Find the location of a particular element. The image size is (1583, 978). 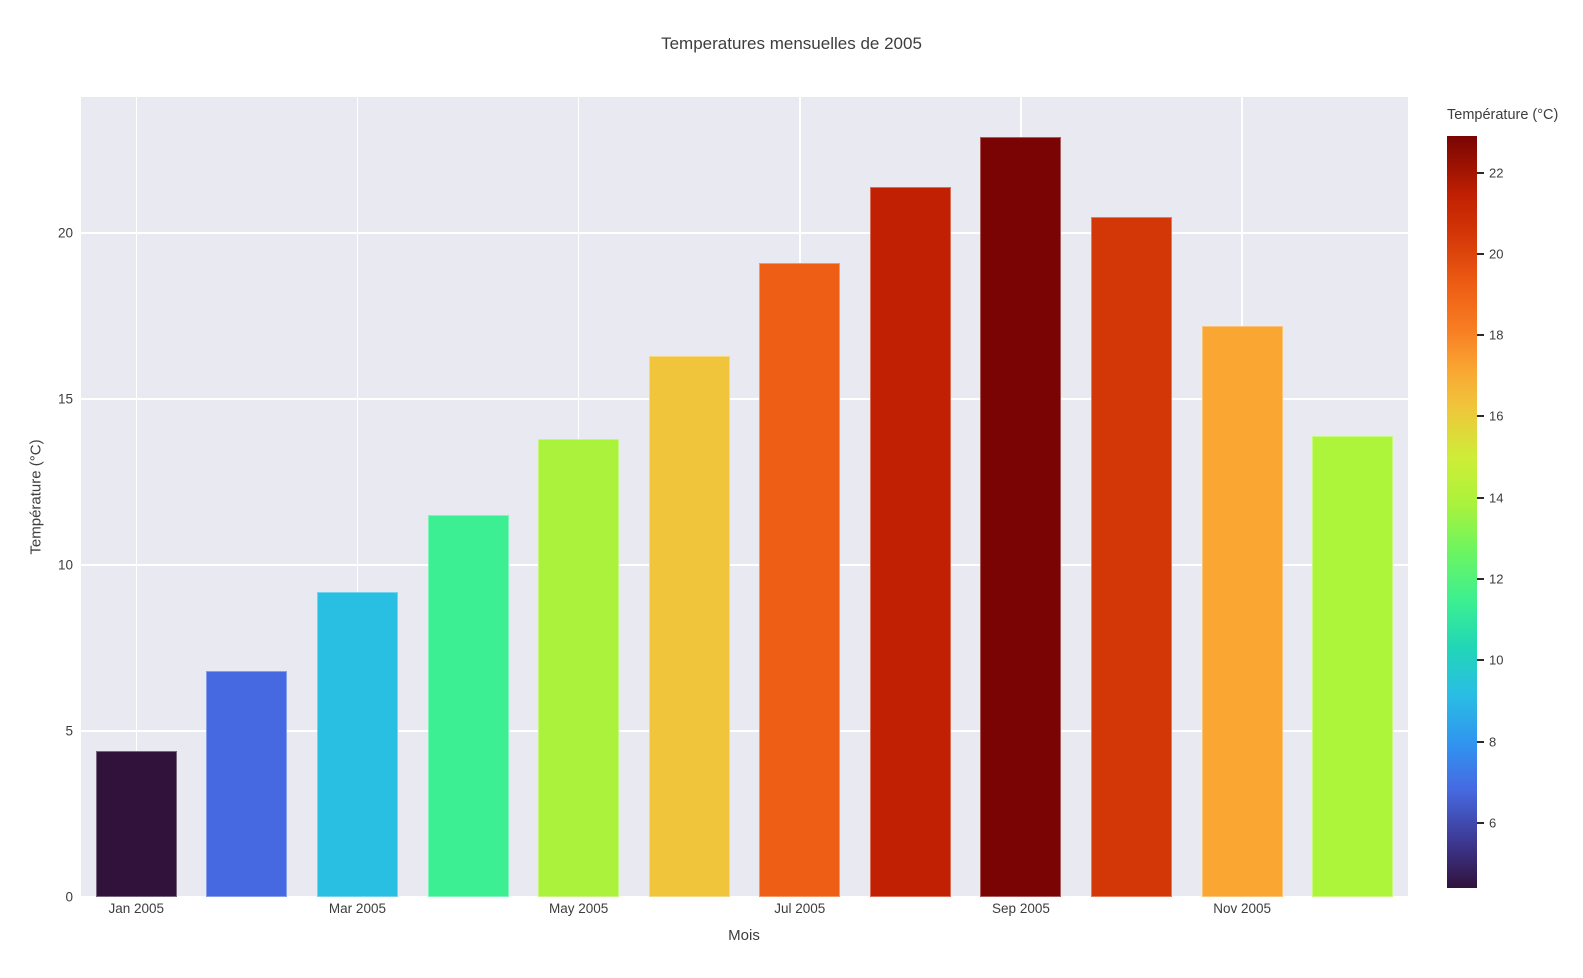

bar-dec-2005 is located at coordinates (1353, 666).